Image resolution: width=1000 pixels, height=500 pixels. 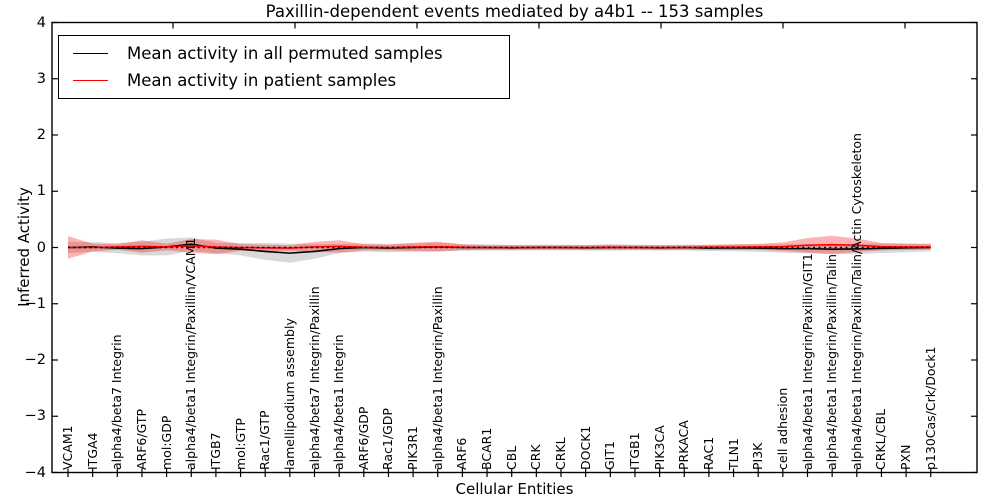 What do you see at coordinates (191, 353) in the screenshot?
I see `x-tick-label: alpha4/beta1 Integrin/Paxillin/VCAM1` at bounding box center [191, 353].